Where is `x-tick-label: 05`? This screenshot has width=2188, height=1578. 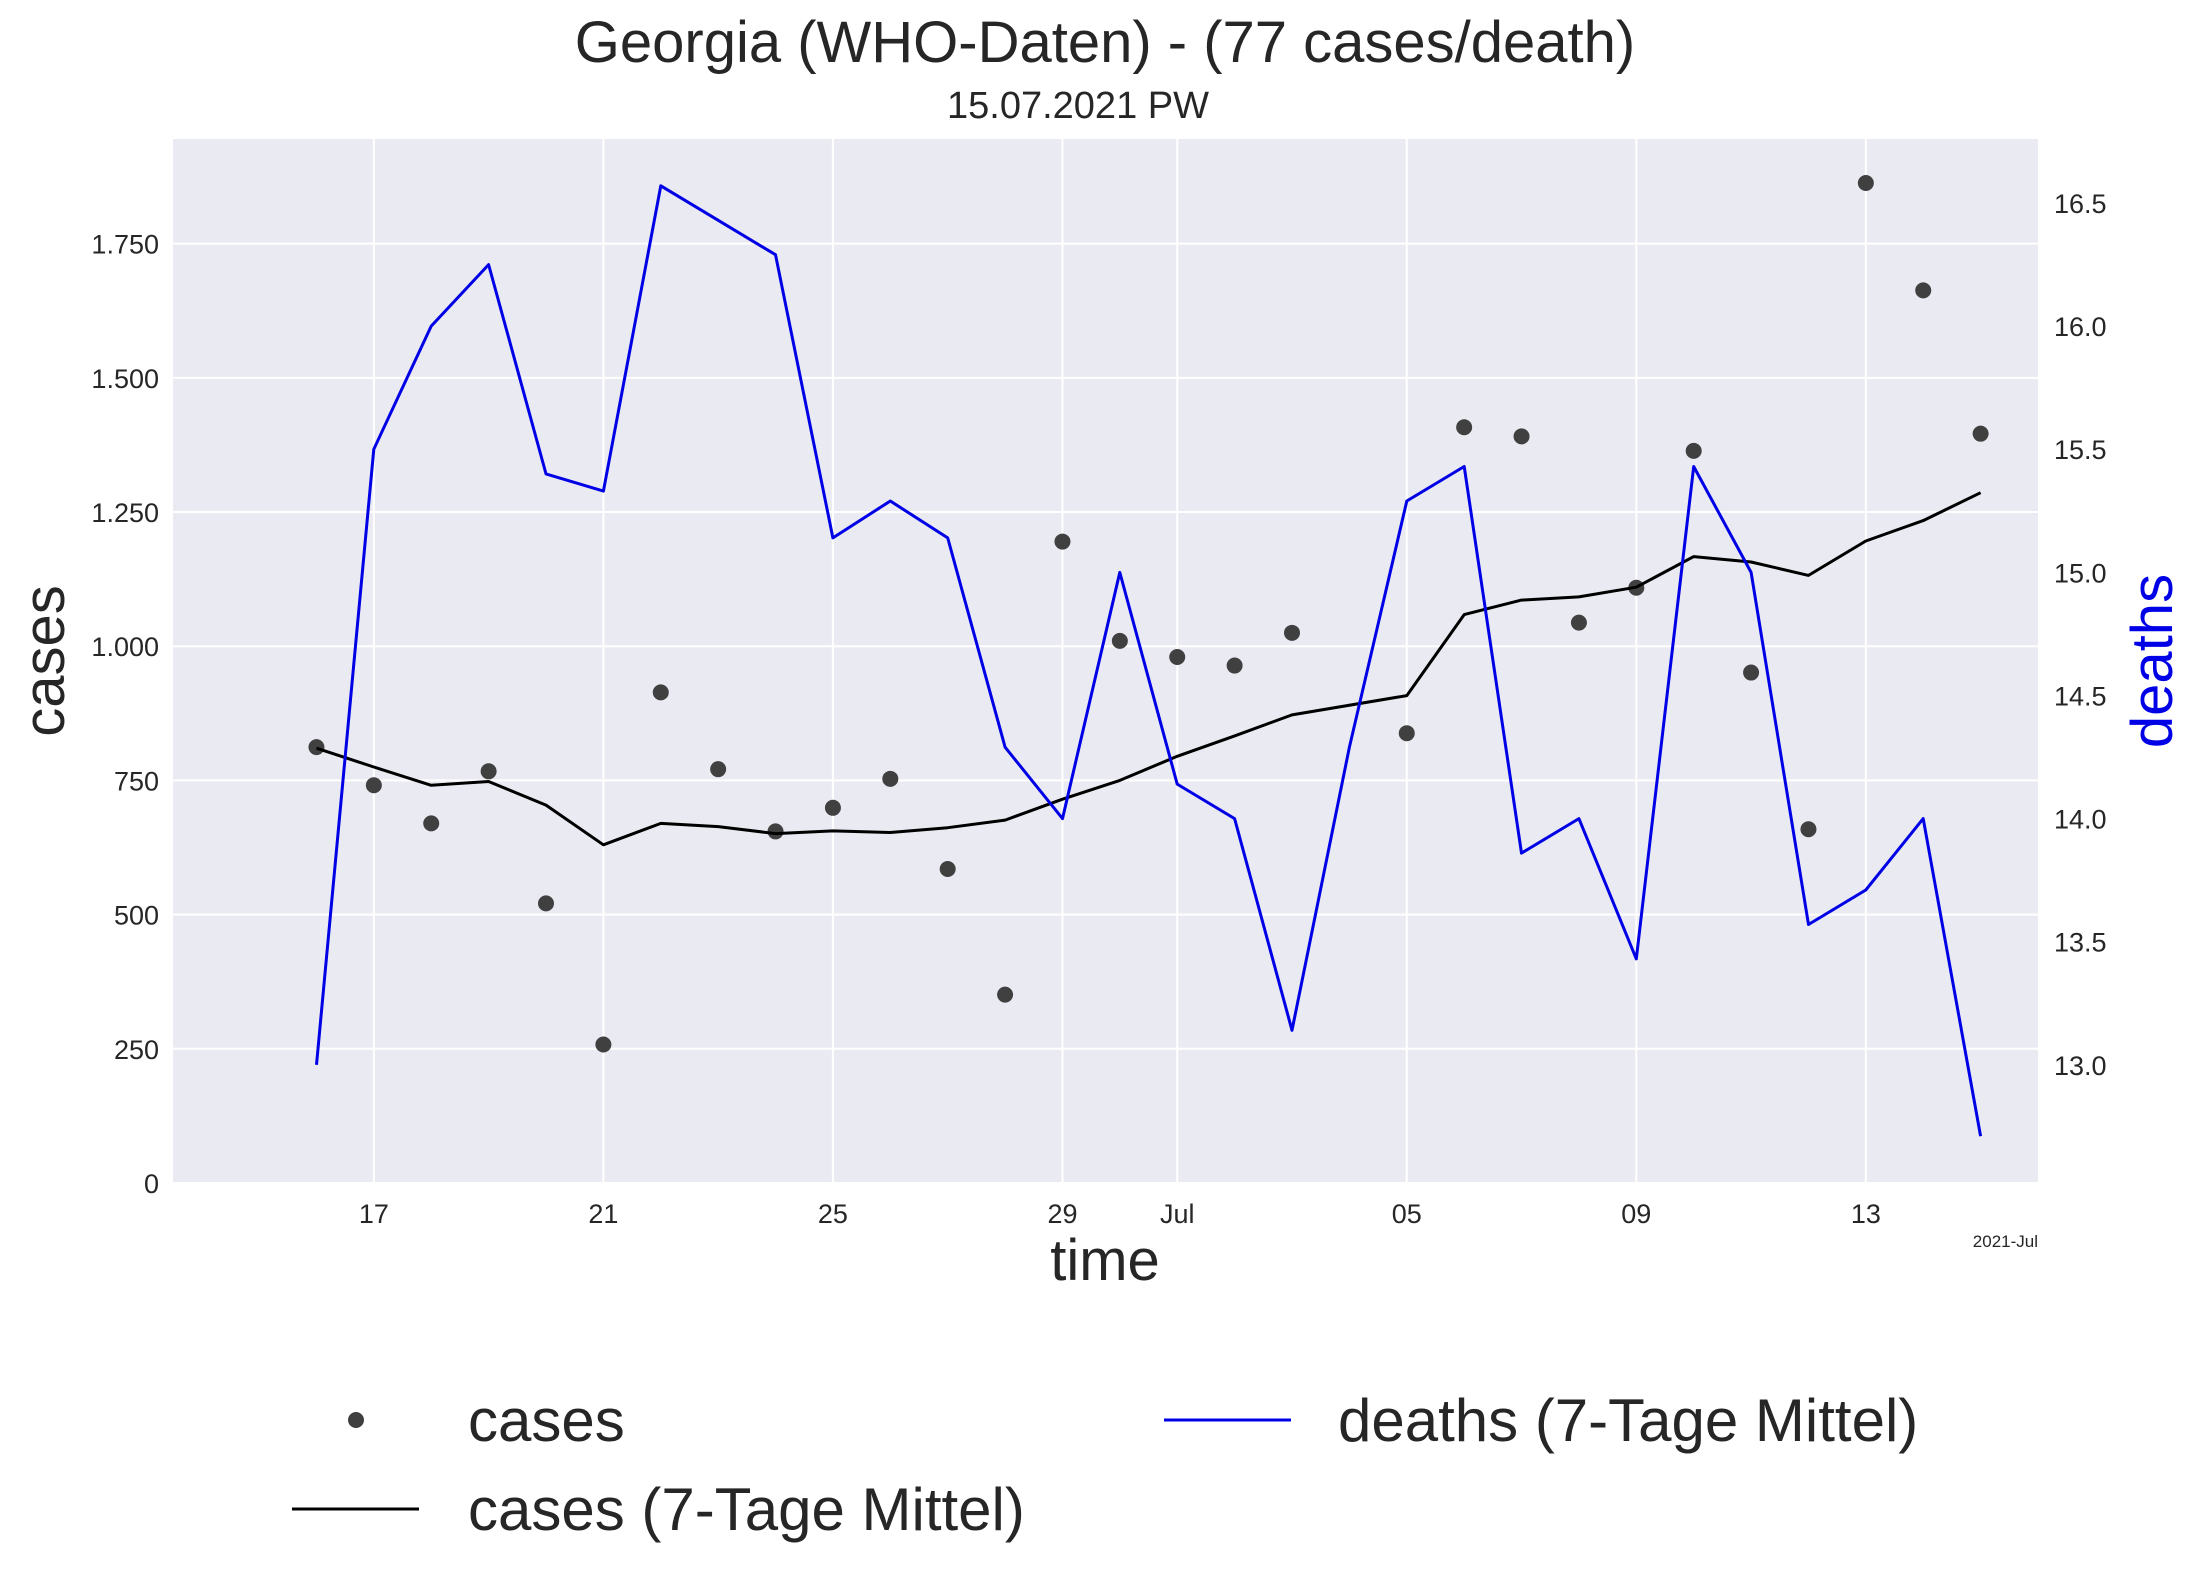
x-tick-label: 05 is located at coordinates (1407, 1214).